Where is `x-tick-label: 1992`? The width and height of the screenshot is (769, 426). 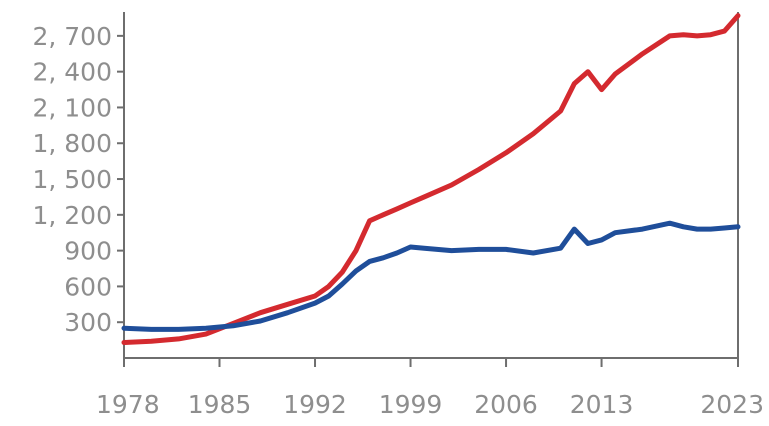
x-tick-label: 1992 is located at coordinates (315, 404).